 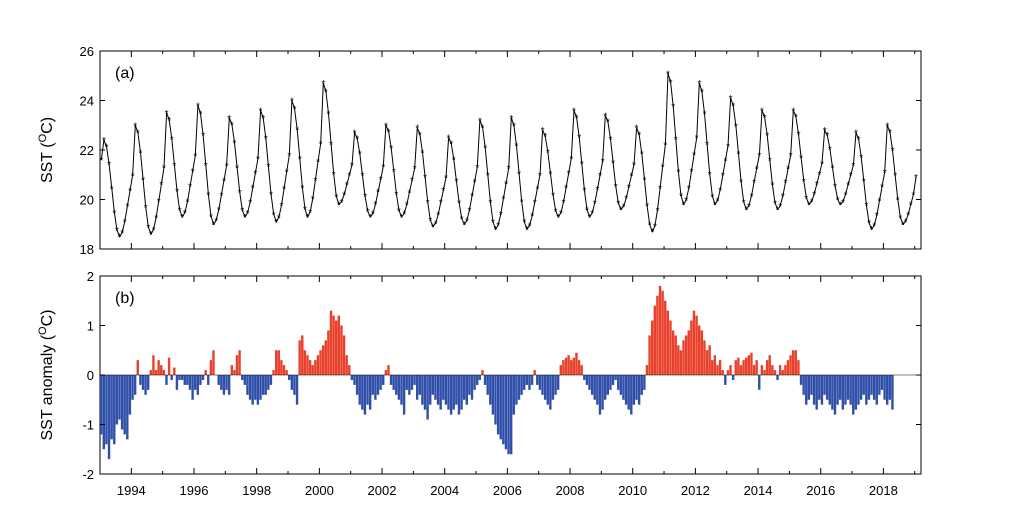 What do you see at coordinates (758, 490) in the screenshot?
I see `panel-b-xtick-label: 2014` at bounding box center [758, 490].